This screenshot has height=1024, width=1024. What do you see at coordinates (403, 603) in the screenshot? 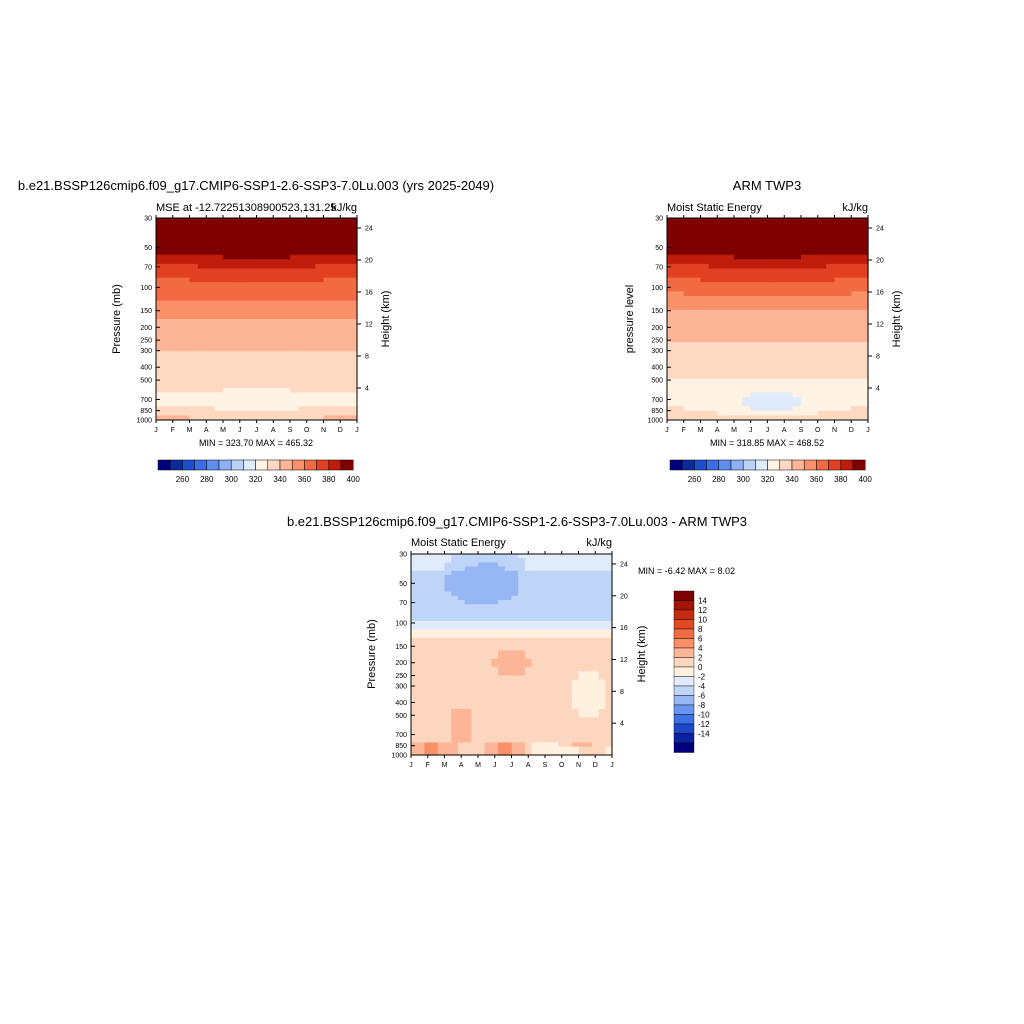
I see `y-tick-label: 70` at bounding box center [403, 603].